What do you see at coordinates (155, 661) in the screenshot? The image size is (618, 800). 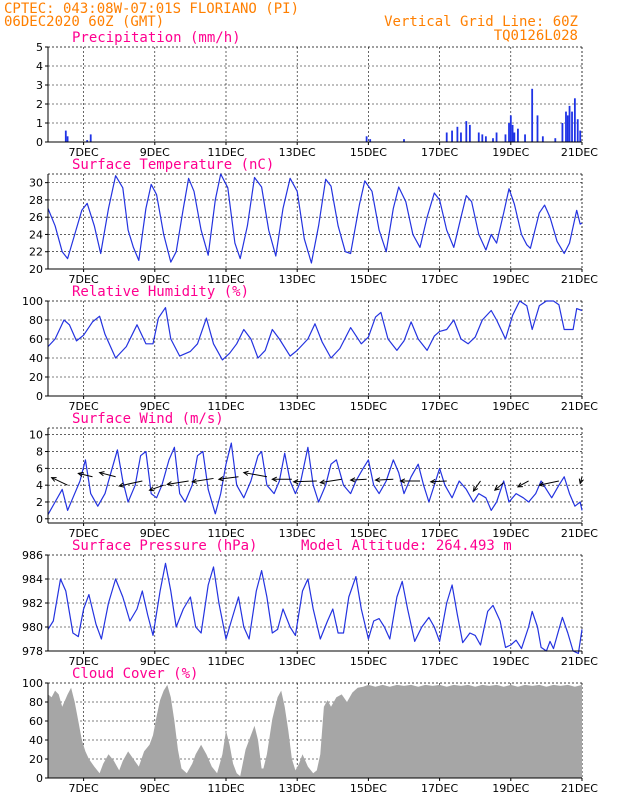 I see `pressure-xtick-label: 9DEC` at bounding box center [155, 661].